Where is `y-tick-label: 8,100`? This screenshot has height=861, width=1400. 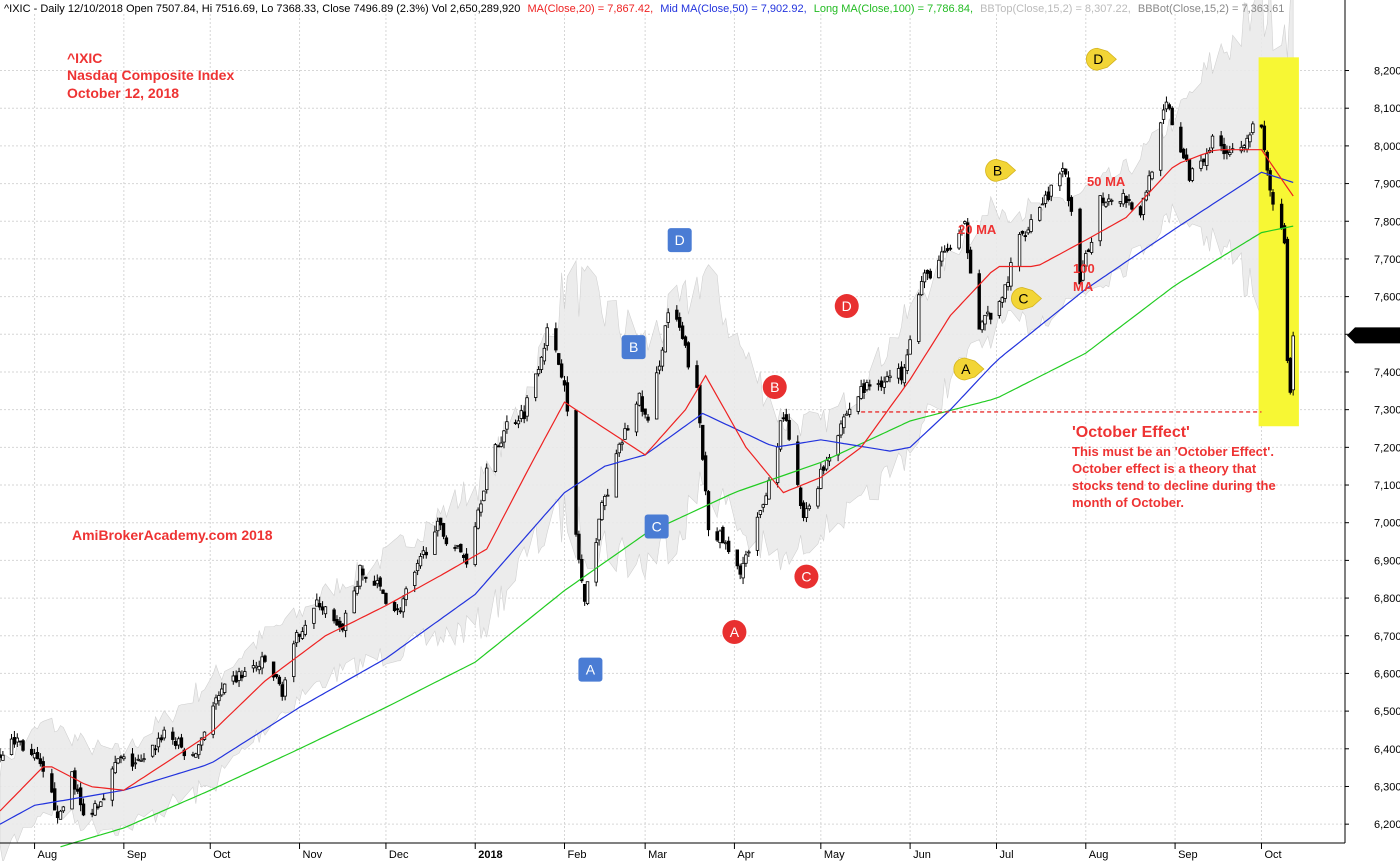 y-tick-label: 8,100 is located at coordinates (1387, 109).